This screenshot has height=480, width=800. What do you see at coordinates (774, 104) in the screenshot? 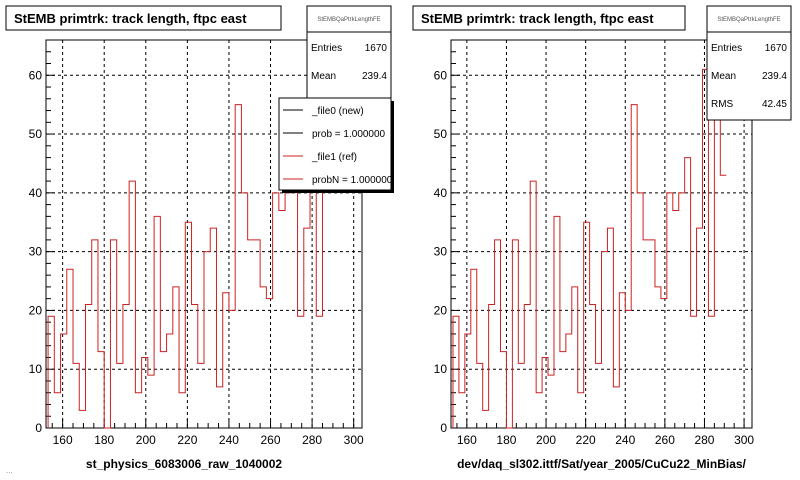
I see `stats-value-rms: 42.45` at bounding box center [774, 104].